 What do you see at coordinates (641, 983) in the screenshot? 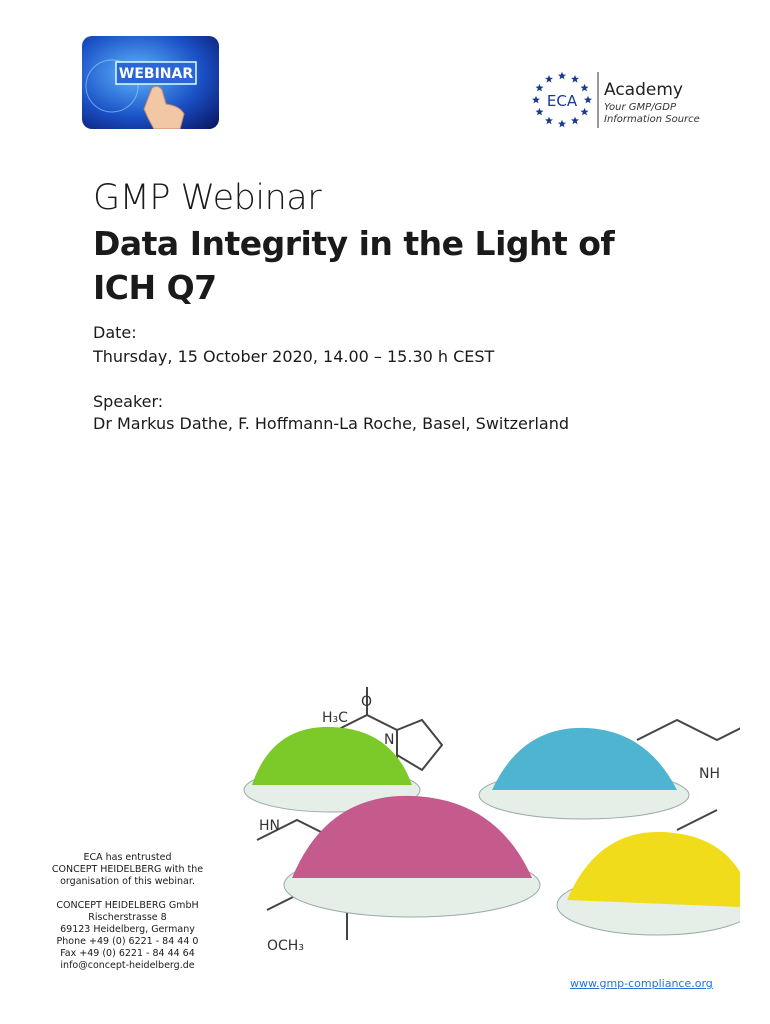
I see `website-link: www.gmp-compliance.org` at bounding box center [641, 983].